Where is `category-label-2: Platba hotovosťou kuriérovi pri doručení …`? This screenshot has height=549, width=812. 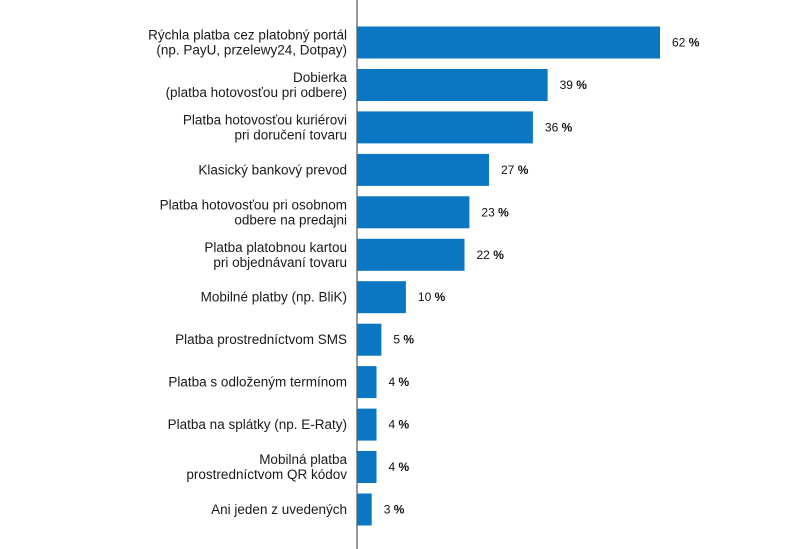
category-label-2: Platba hotovosťou kuriérovi pri doručení … is located at coordinates (265, 127).